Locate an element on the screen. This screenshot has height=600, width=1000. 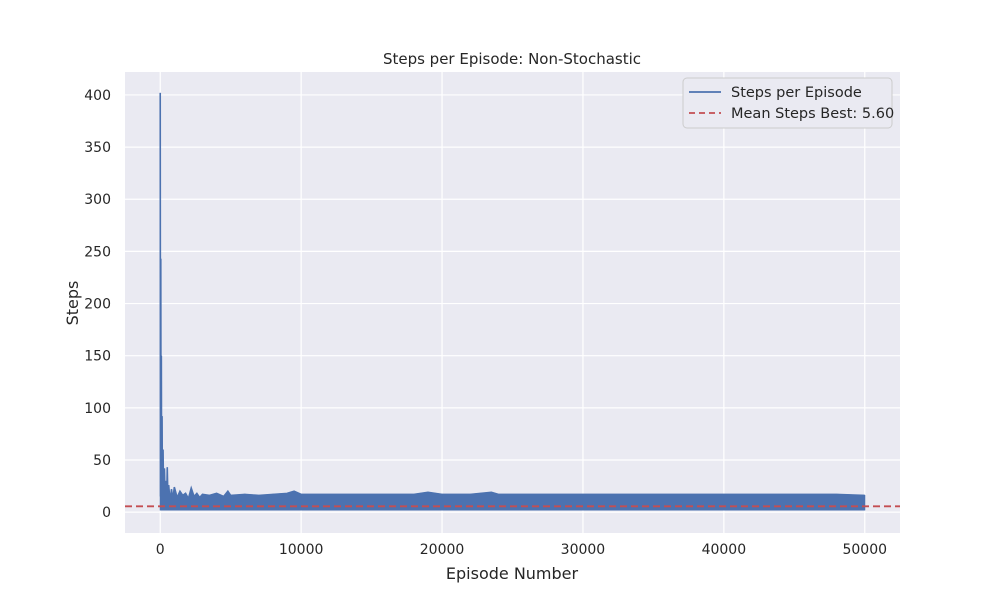
chart-title: Steps per Episode: Non-Stochastic is located at coordinates (512, 59).